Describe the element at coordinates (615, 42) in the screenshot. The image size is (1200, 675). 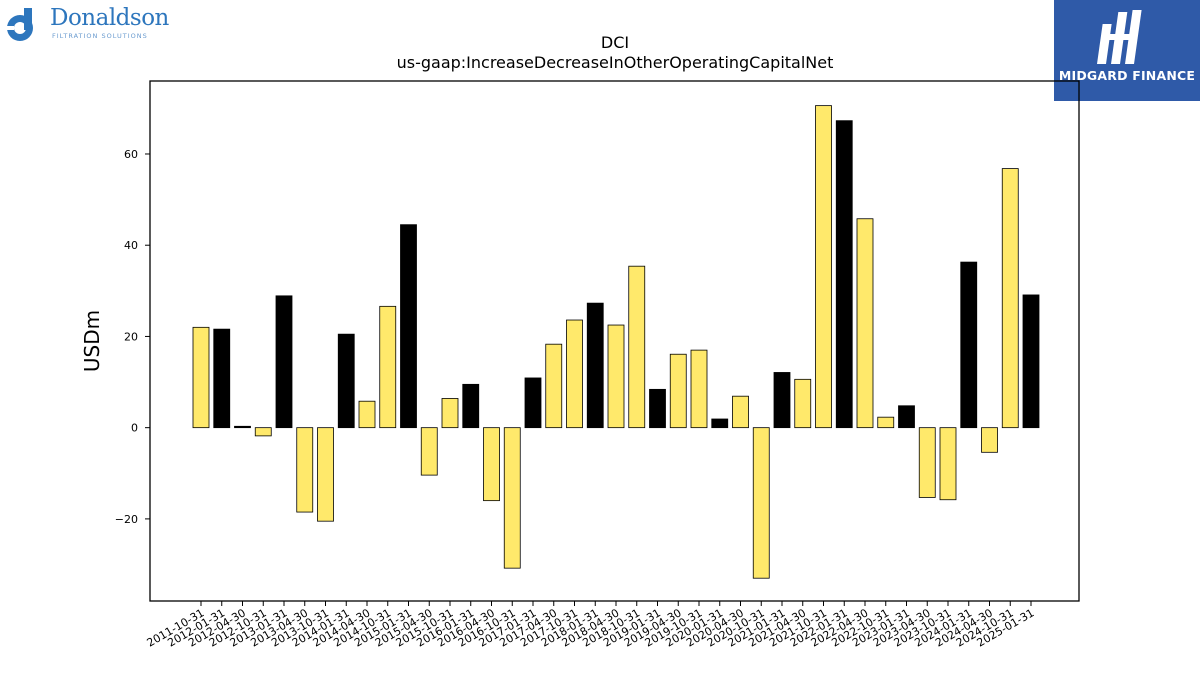
I see `chart-title: DCI` at that location.